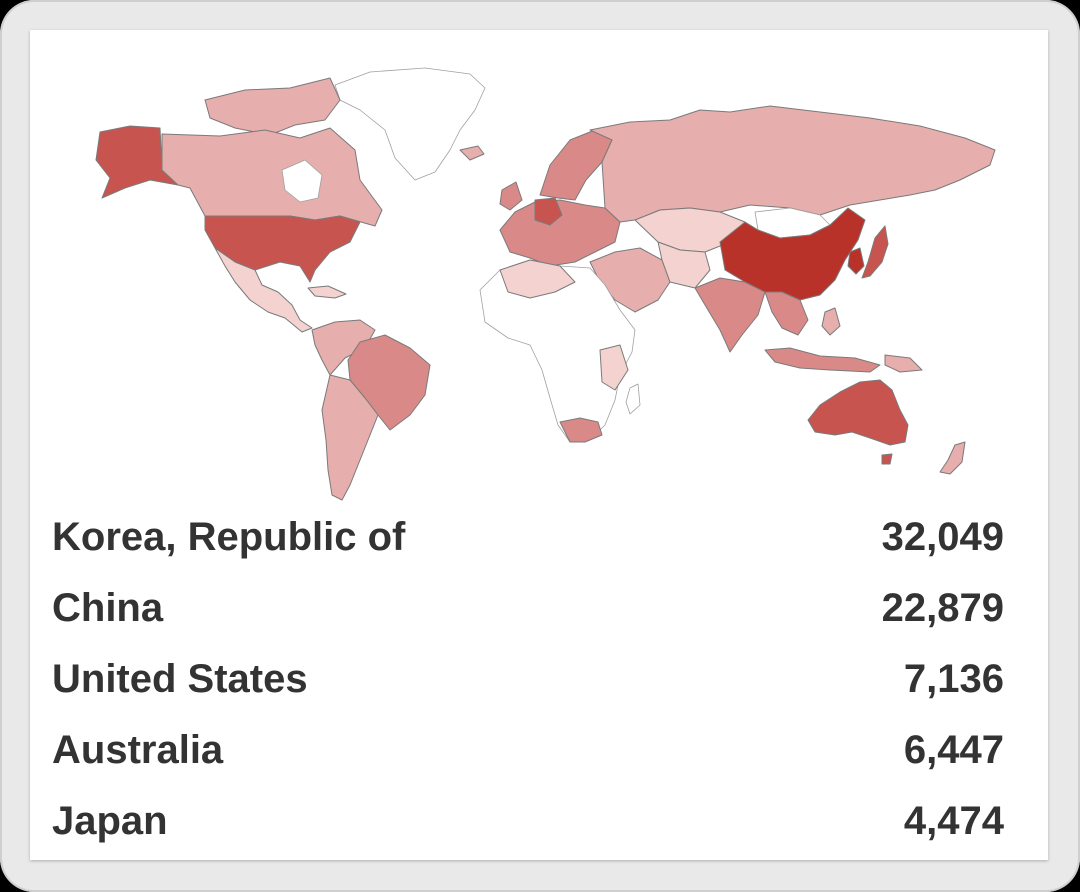 The width and height of the screenshot is (1080, 892). What do you see at coordinates (858, 412) in the screenshot?
I see `region-australia` at bounding box center [858, 412].